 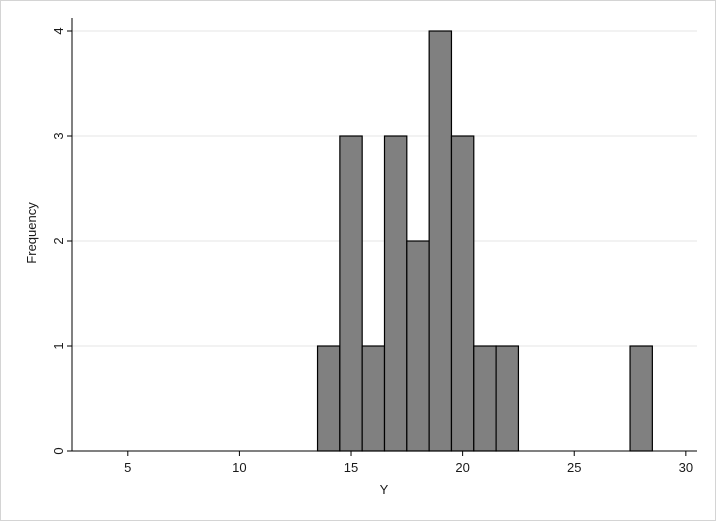 I want to click on y-tick-label: 4, so click(x=58, y=30).